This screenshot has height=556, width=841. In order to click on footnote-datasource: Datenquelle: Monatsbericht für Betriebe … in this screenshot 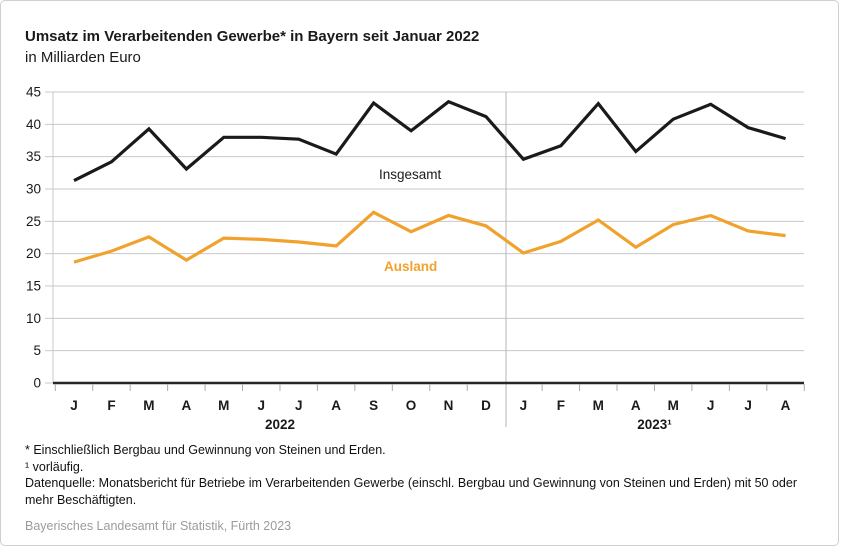, I will do `click(411, 491)`.